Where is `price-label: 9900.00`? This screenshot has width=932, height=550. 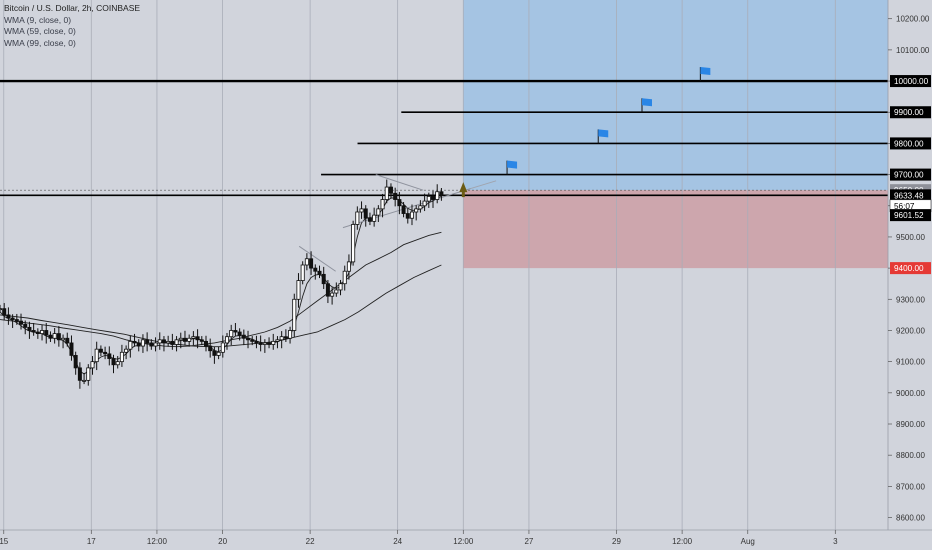
price-label: 9900.00 is located at coordinates (910, 112).